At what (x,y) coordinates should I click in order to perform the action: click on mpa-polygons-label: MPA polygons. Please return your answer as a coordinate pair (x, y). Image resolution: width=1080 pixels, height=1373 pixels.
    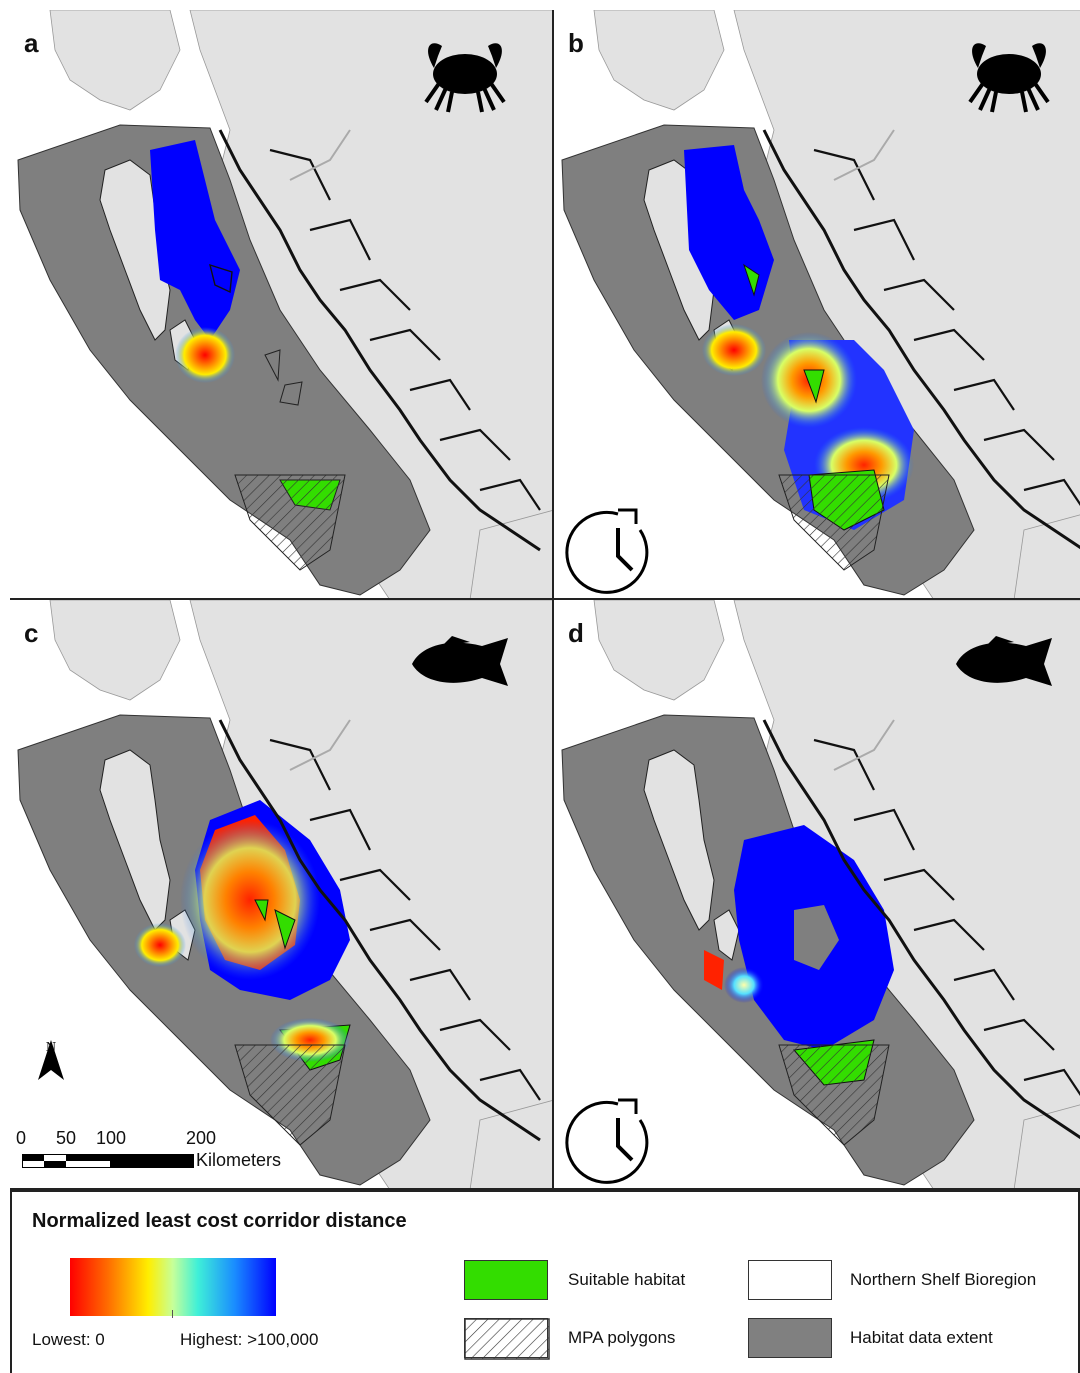
    Looking at the image, I should click on (622, 1337).